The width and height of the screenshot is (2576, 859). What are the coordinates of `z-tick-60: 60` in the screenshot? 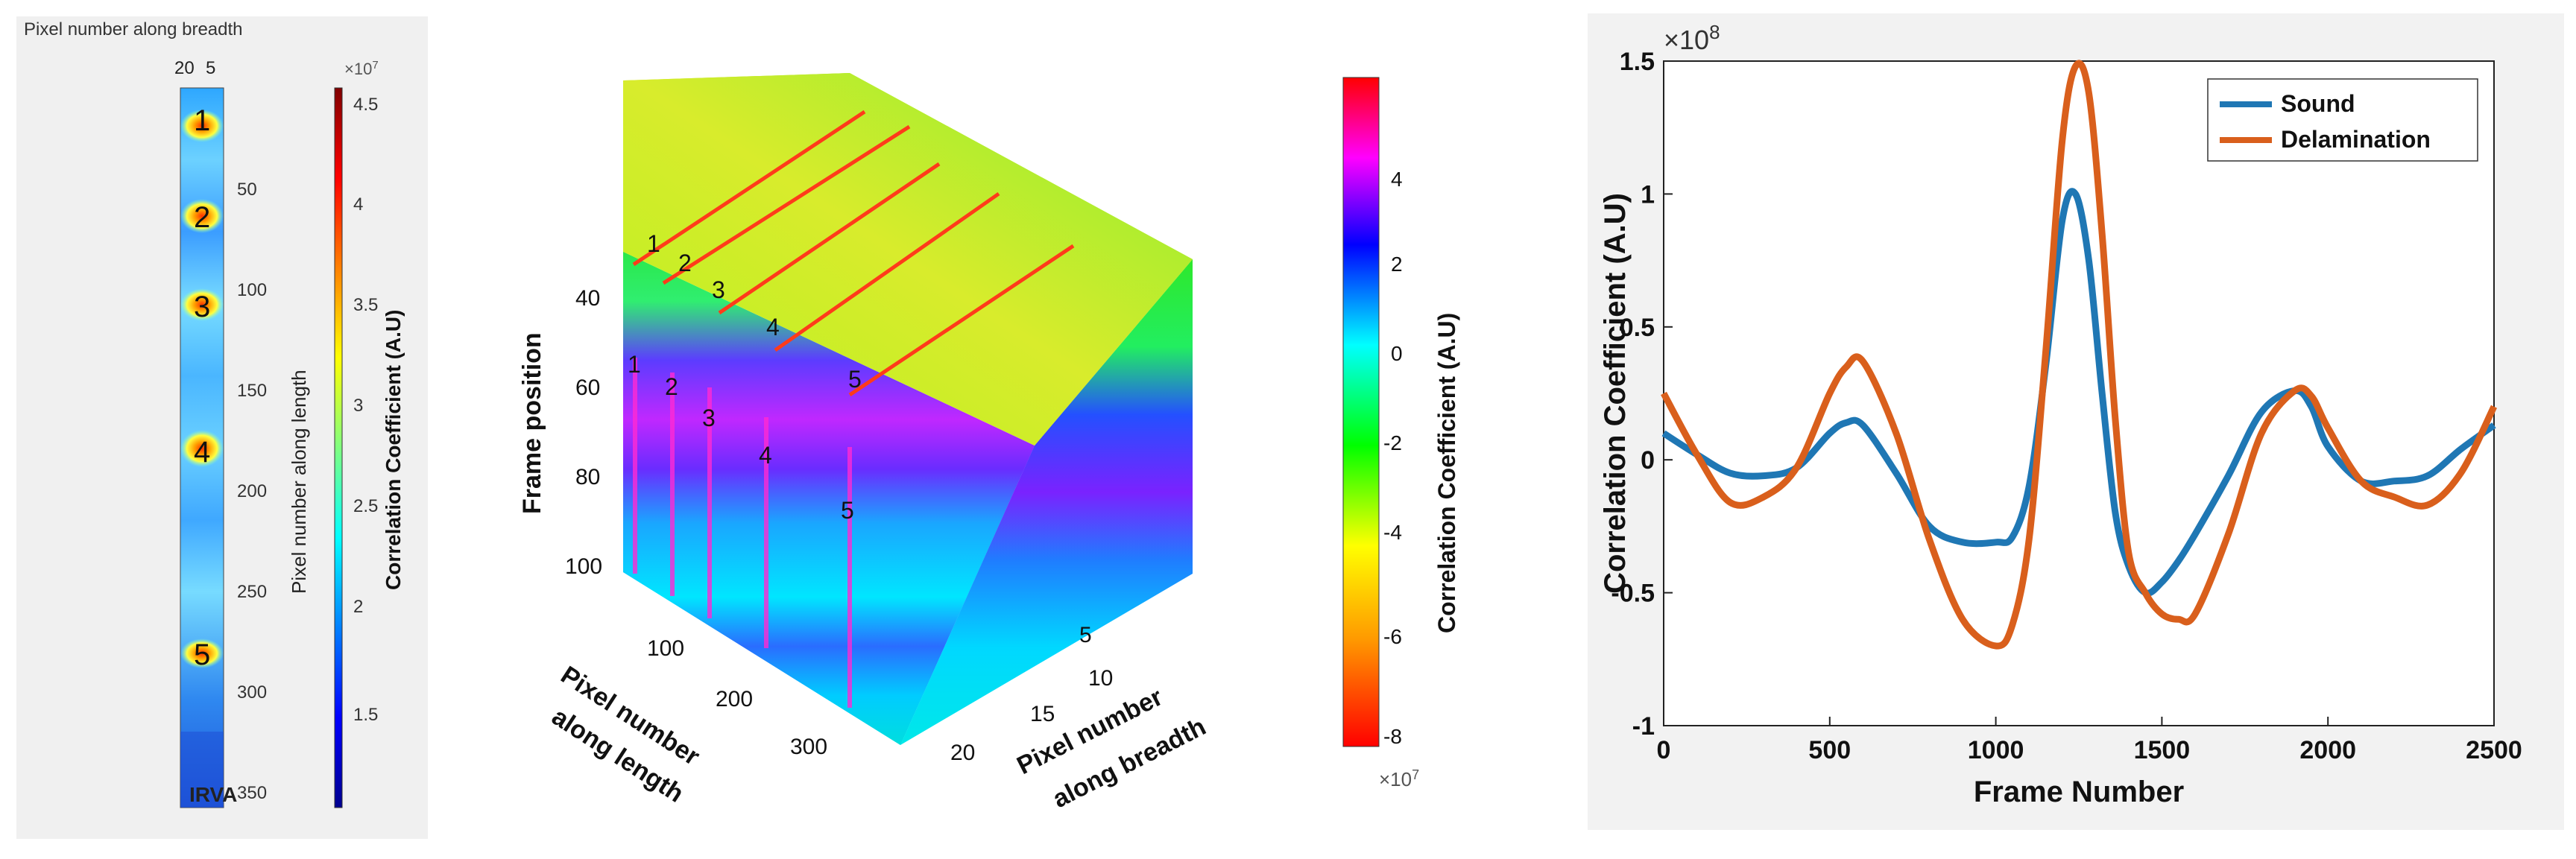 It's located at (587, 388).